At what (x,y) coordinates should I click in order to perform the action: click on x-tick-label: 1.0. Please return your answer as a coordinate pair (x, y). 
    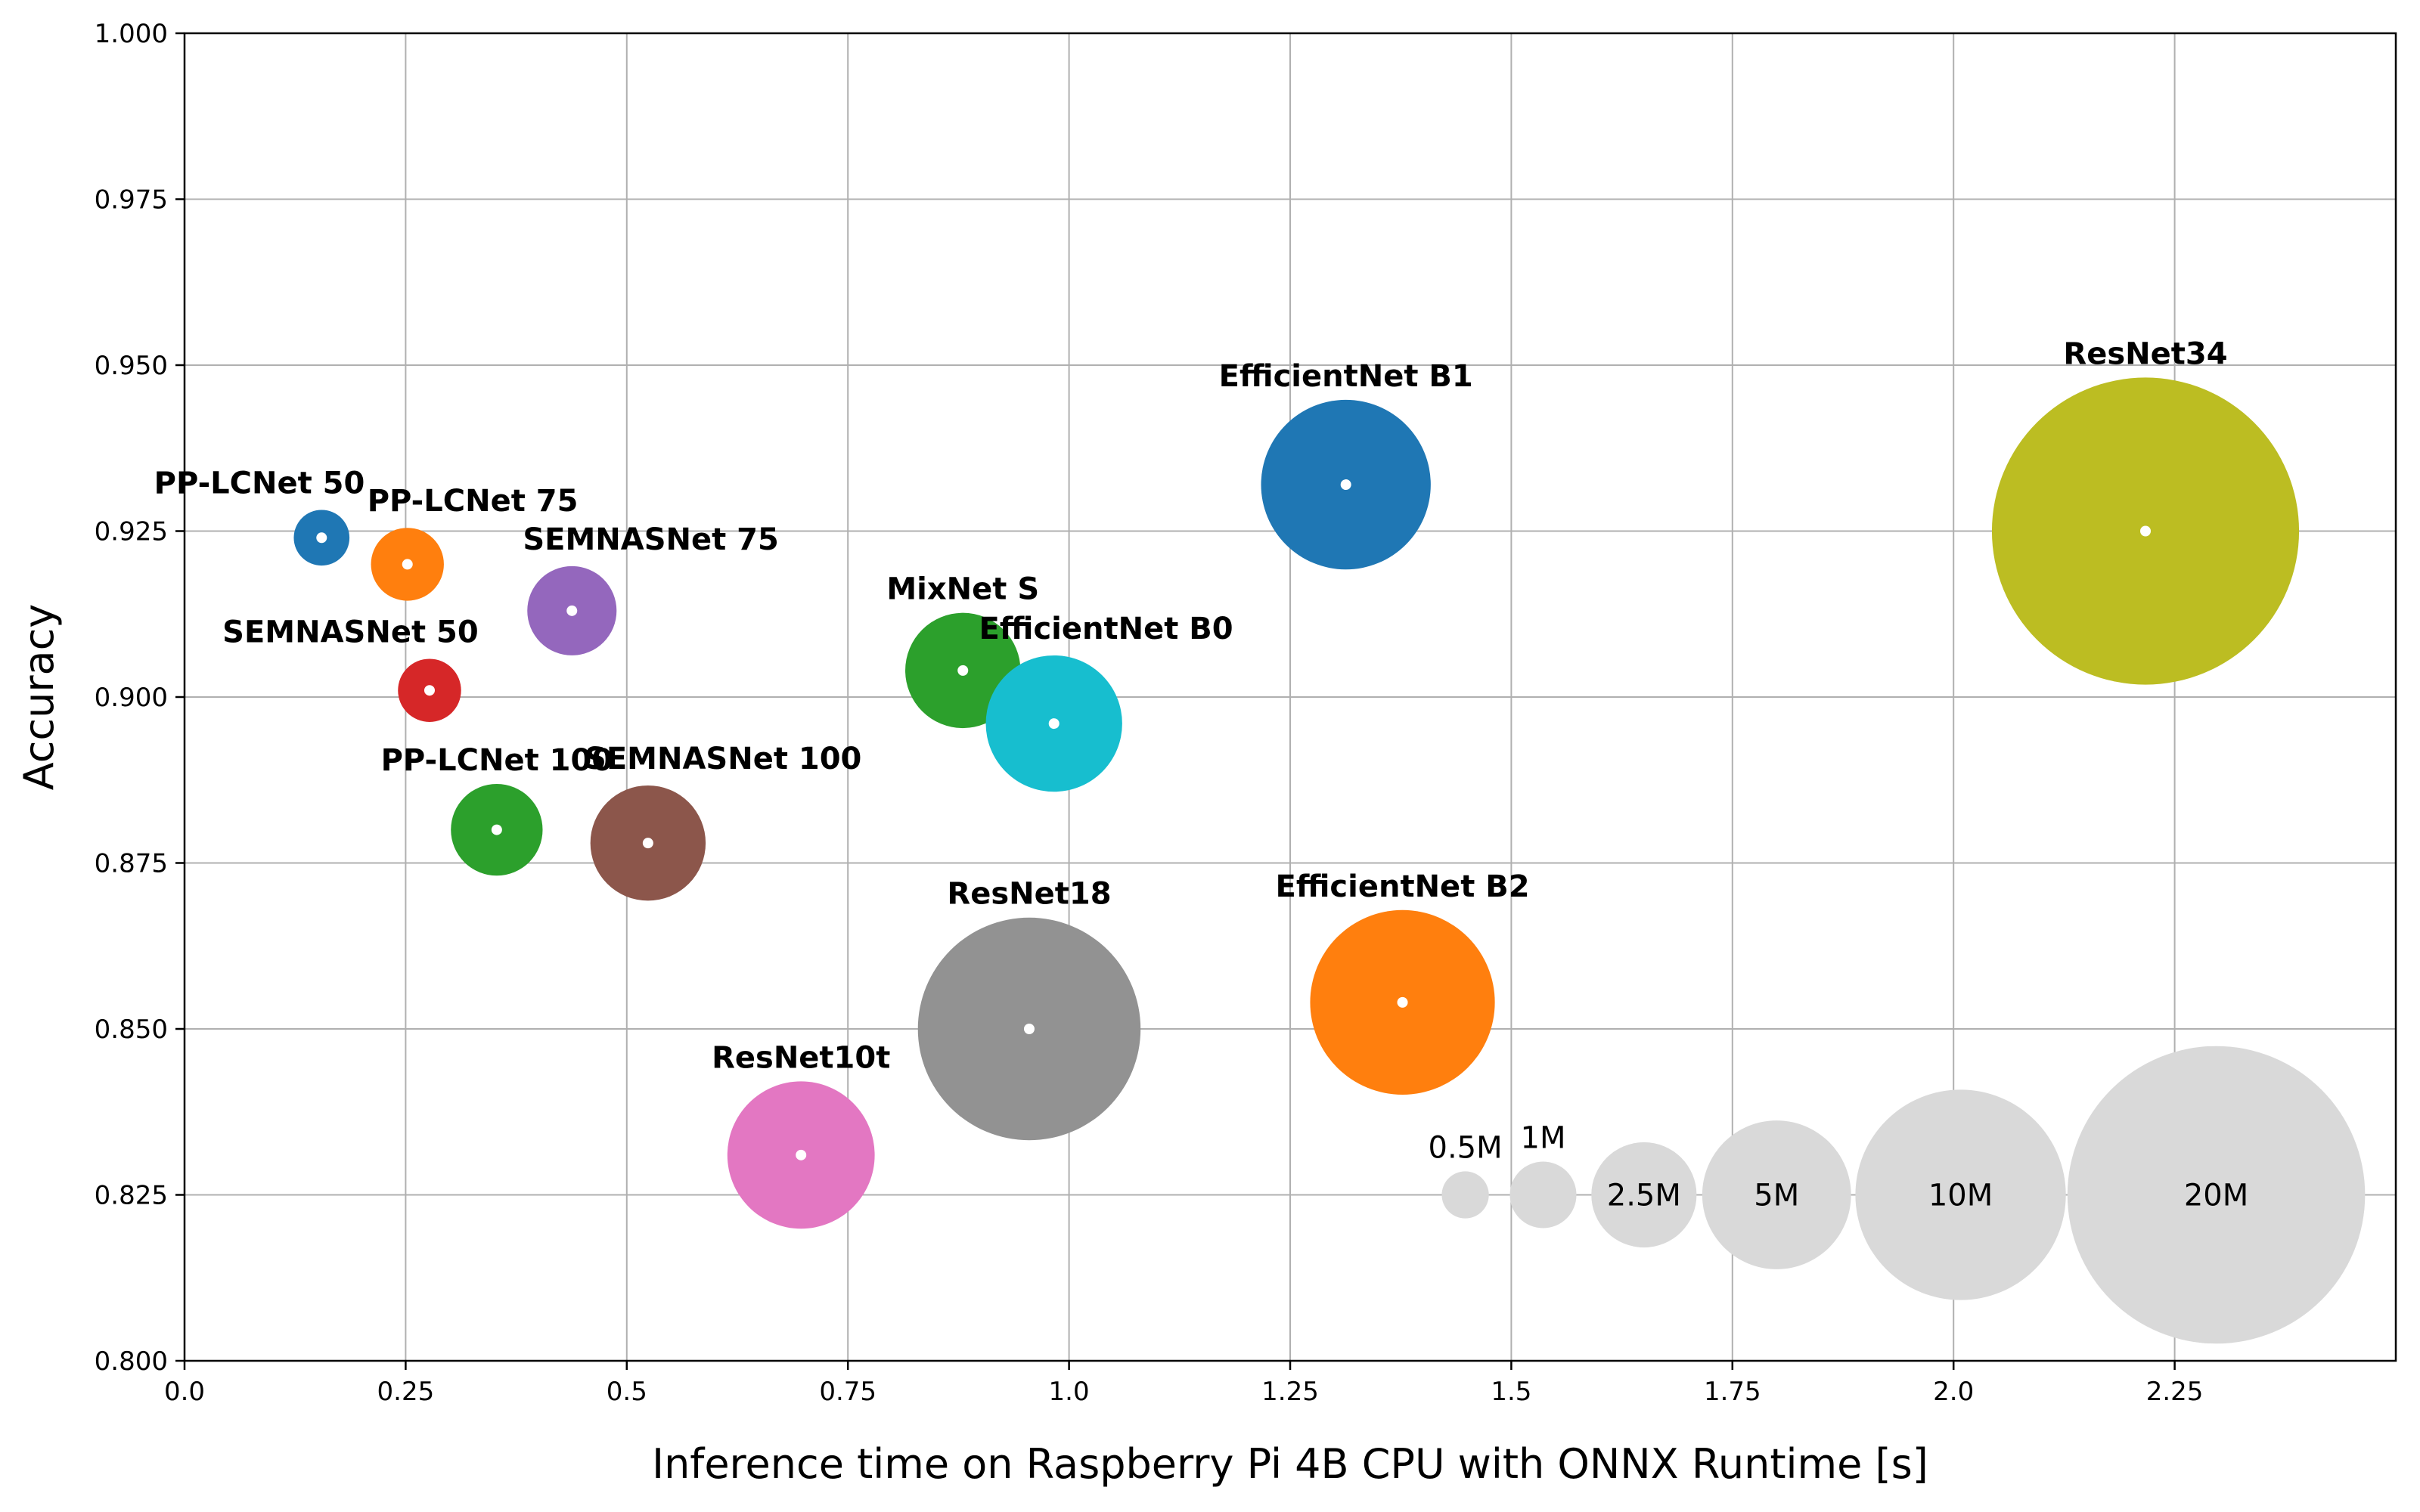
    Looking at the image, I should click on (1069, 1392).